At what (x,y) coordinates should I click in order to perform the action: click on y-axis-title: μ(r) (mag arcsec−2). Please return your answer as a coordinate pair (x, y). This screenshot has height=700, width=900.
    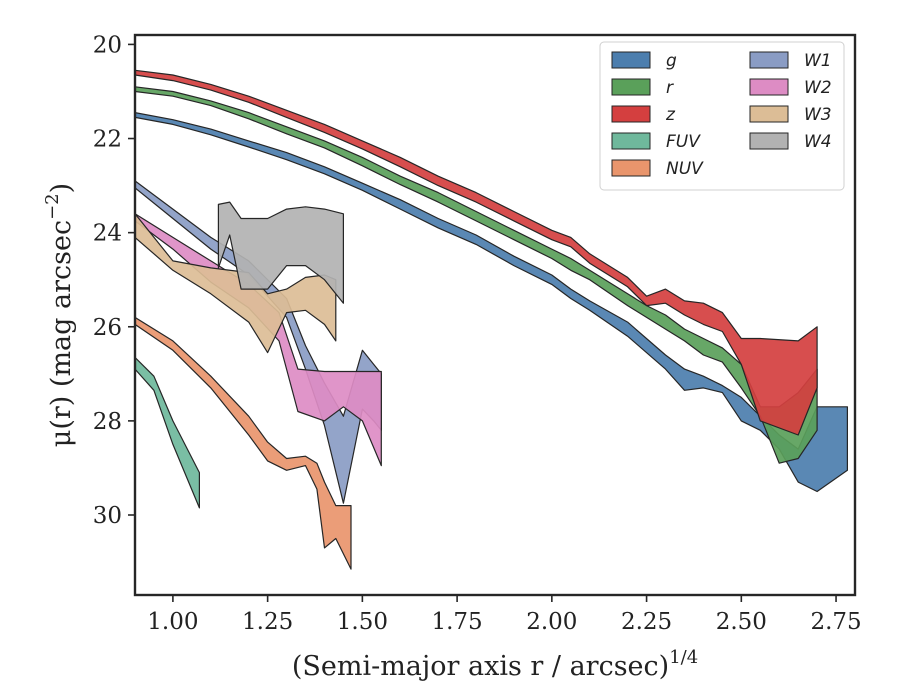
    Looking at the image, I should click on (59, 315).